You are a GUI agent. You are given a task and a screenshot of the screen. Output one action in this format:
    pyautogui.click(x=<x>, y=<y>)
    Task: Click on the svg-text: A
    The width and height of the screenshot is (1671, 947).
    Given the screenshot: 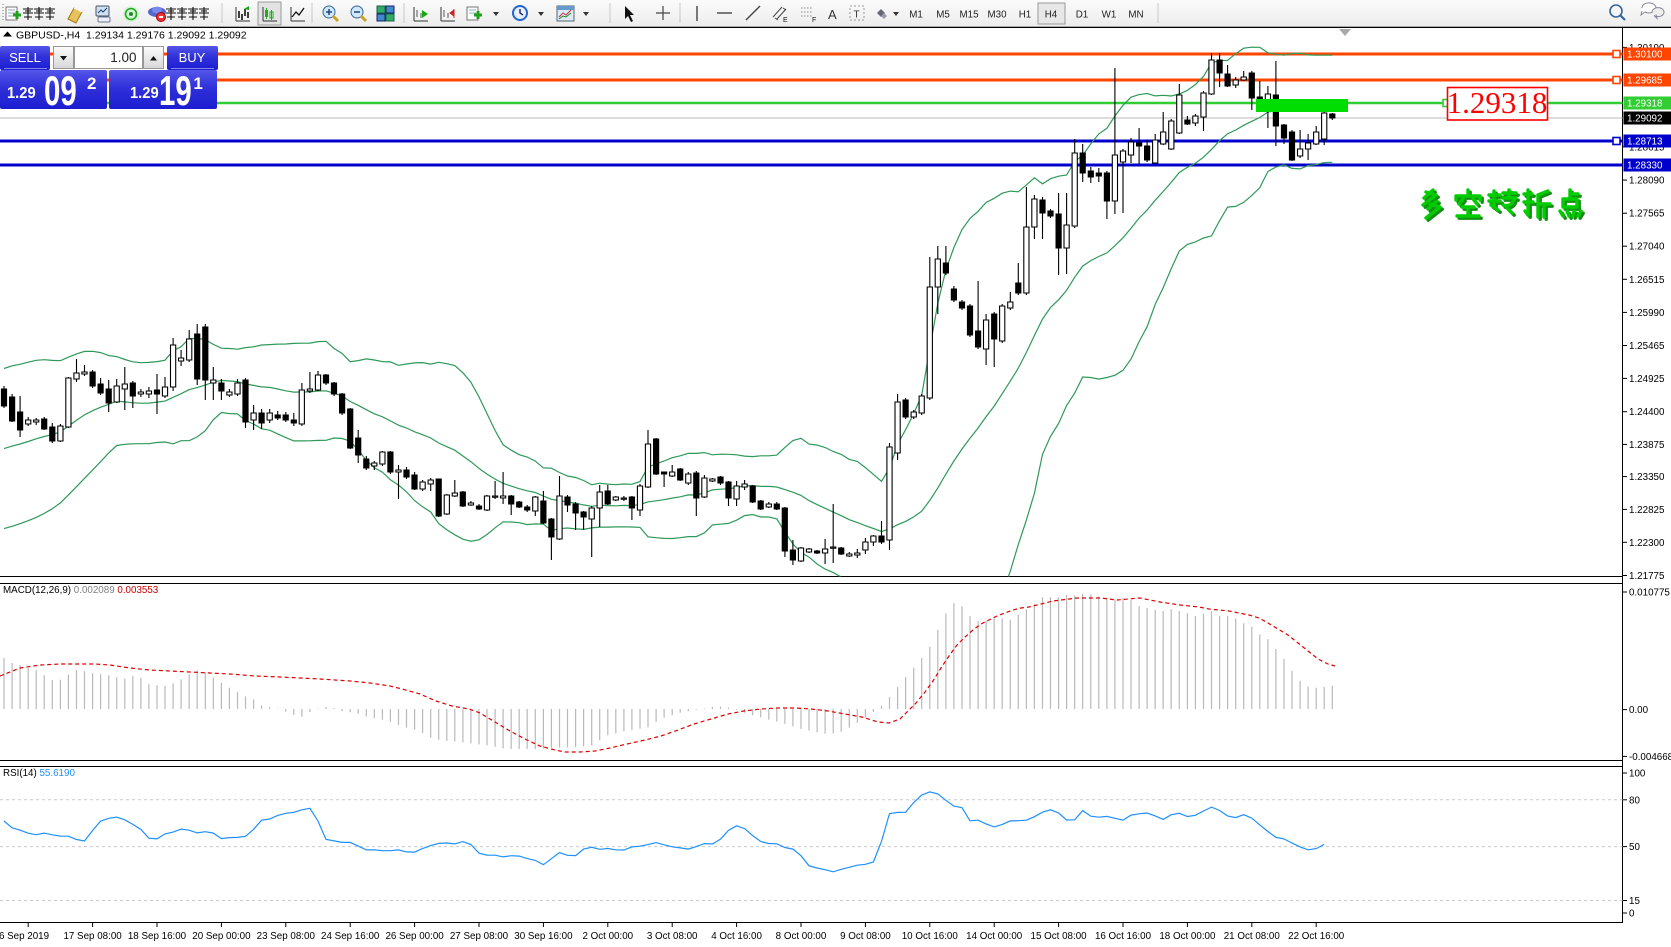 What is the action you would take?
    pyautogui.click(x=832, y=14)
    